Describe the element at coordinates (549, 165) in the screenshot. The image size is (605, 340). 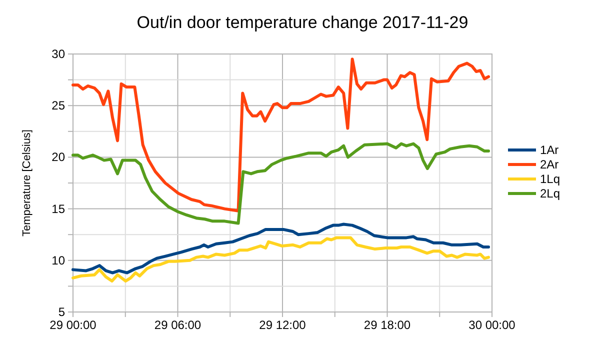
I see `legend-label: 2Ar` at that location.